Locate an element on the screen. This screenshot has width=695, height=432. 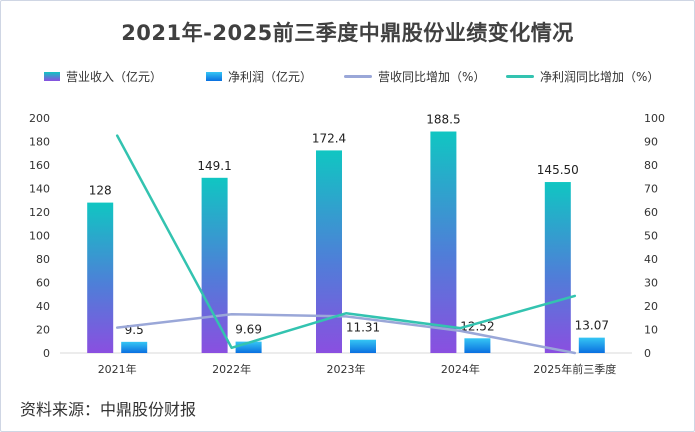
legend-swatch-revenue-growth is located at coordinates (358, 76).